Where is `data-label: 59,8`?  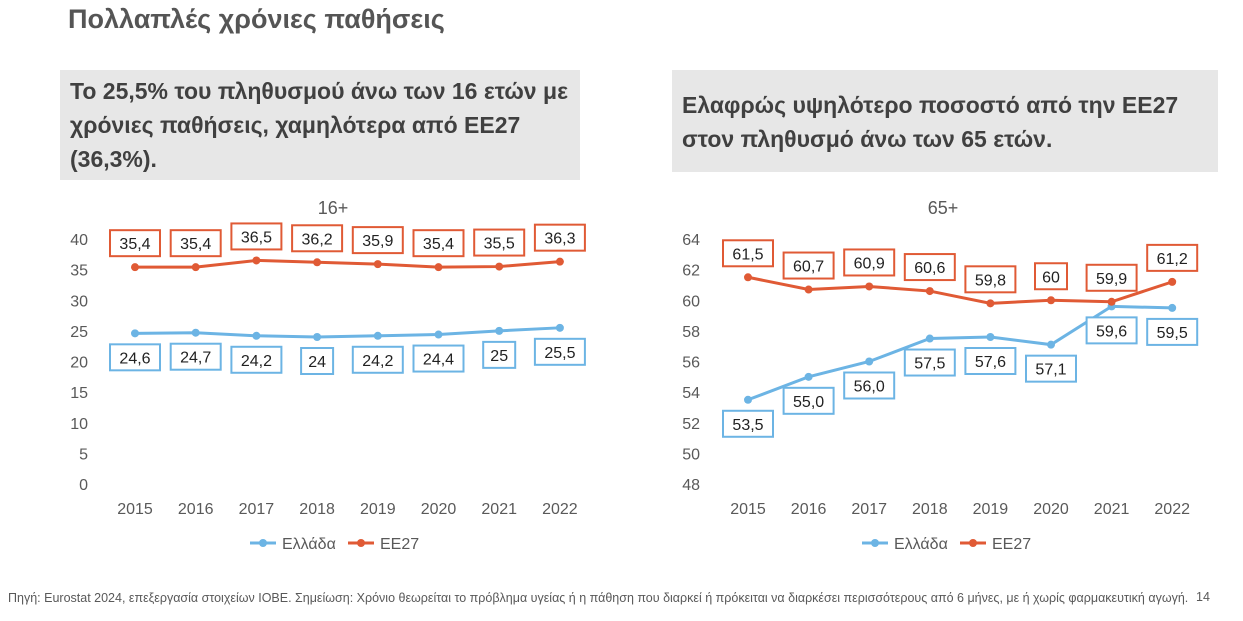
data-label: 59,8 is located at coordinates (990, 280).